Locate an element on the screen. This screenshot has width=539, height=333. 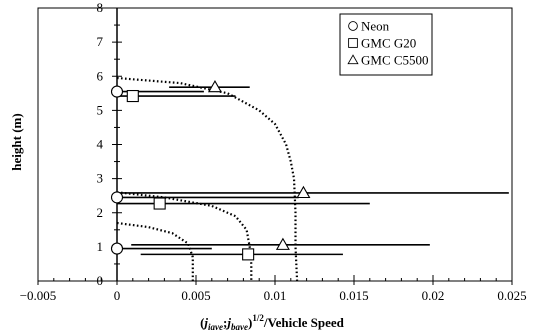
y-tick-label: 8 is located at coordinates (100, 7).